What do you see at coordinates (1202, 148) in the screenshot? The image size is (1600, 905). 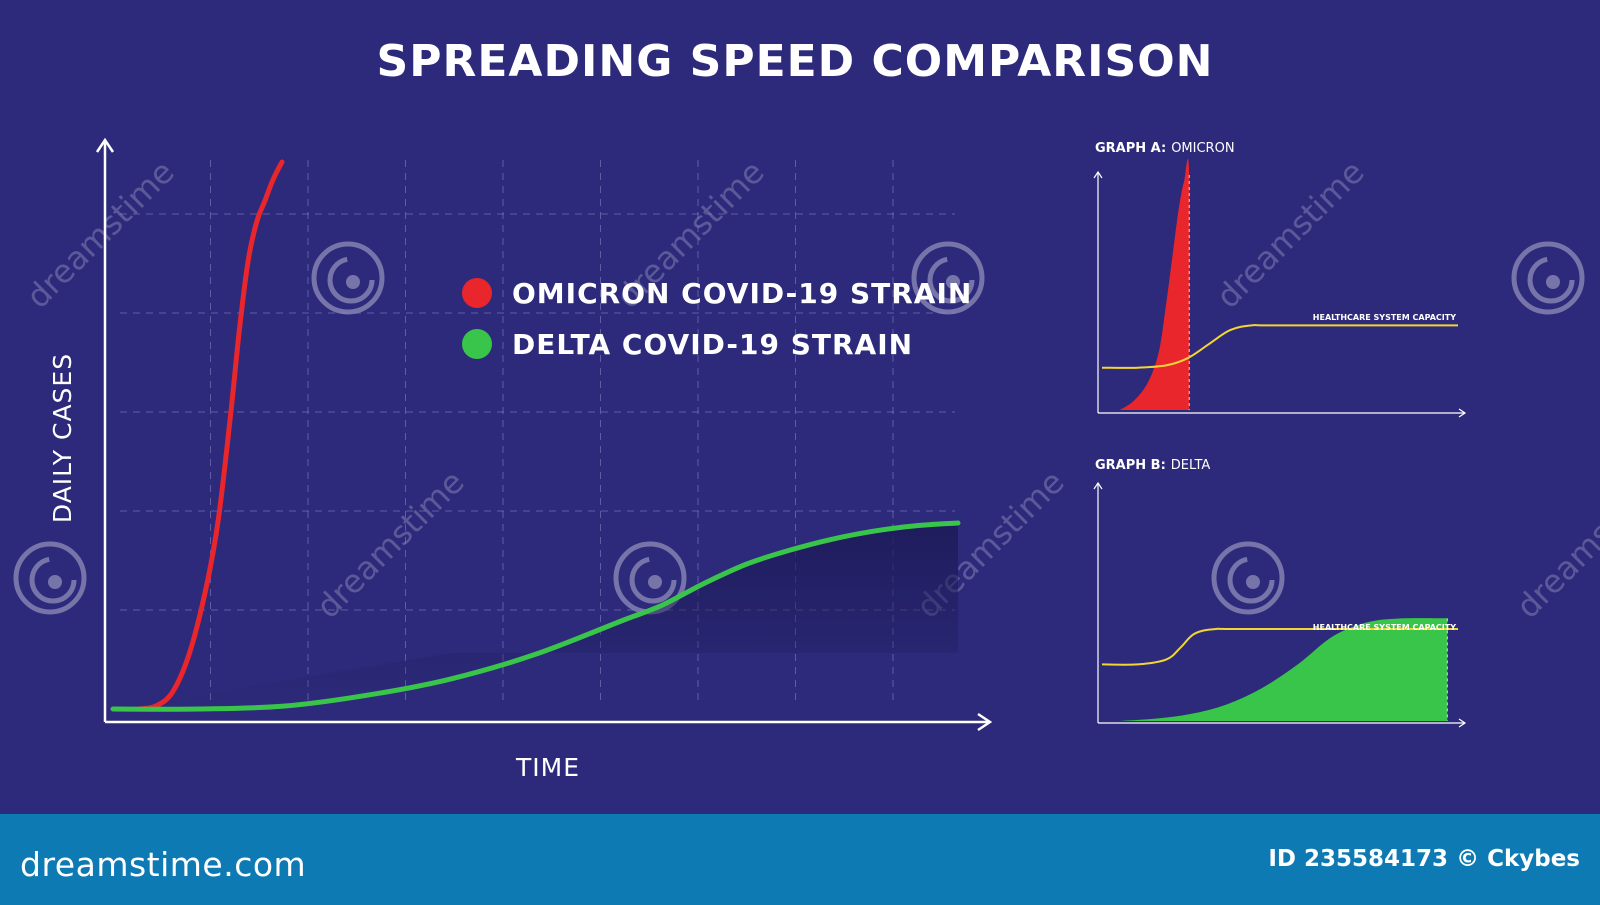 I see `graph-a-title-name: OMICRON` at bounding box center [1202, 148].